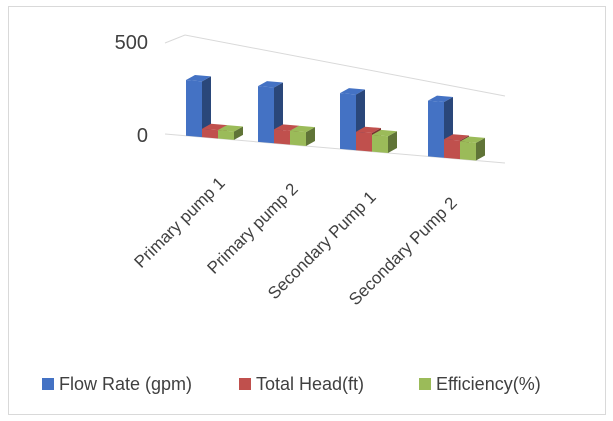 Image resolution: width=613 pixels, height=421 pixels. I want to click on legend-item: Efficiency(%), so click(480, 384).